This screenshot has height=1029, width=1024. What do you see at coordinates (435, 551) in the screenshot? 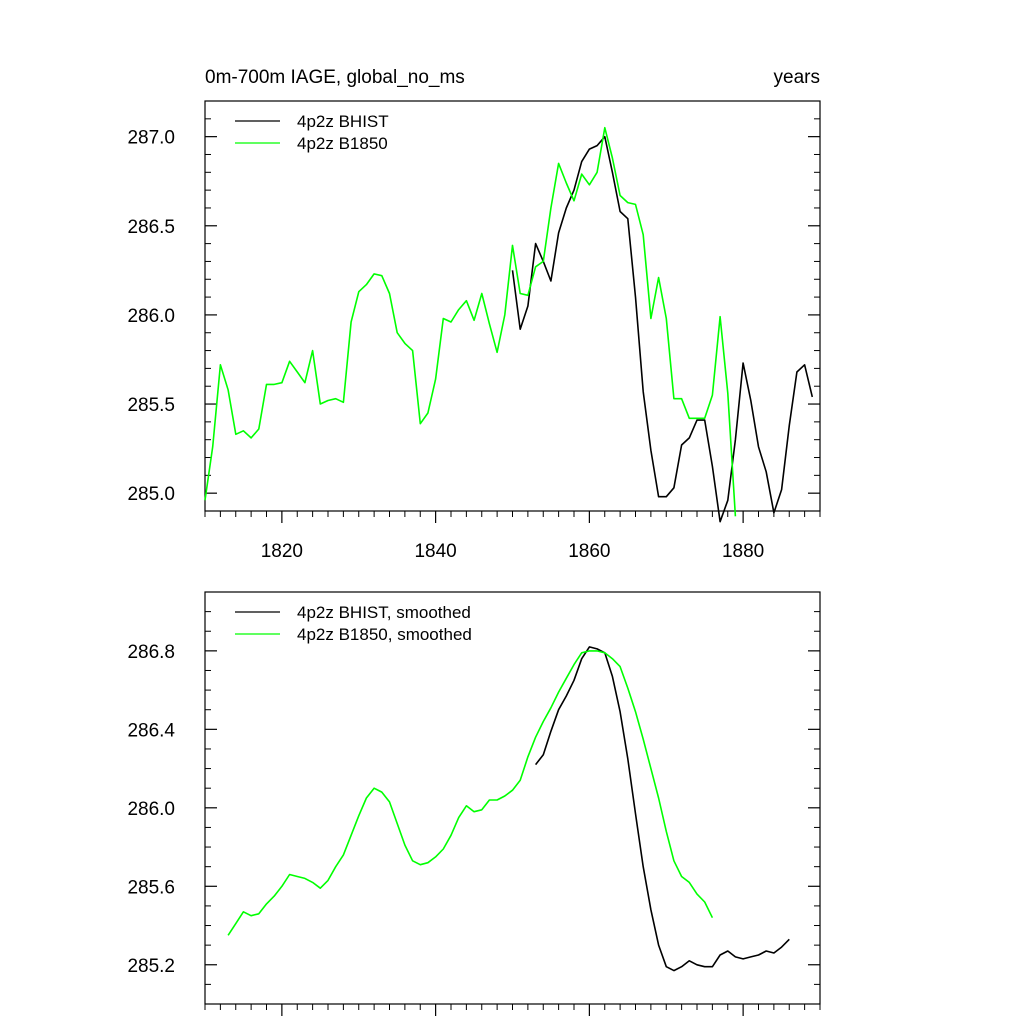
I see `top-x-tick-label: 1840` at bounding box center [435, 551].